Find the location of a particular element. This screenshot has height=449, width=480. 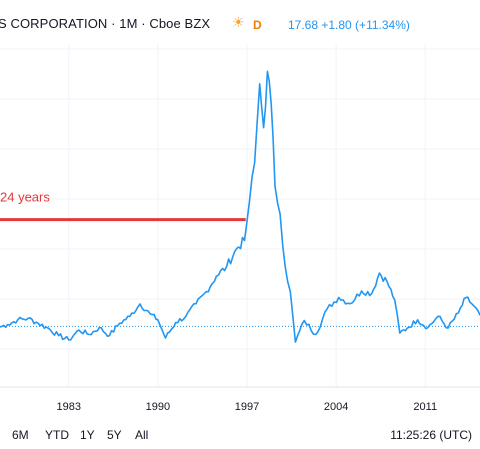

x-tick-label: 1997 is located at coordinates (247, 407).